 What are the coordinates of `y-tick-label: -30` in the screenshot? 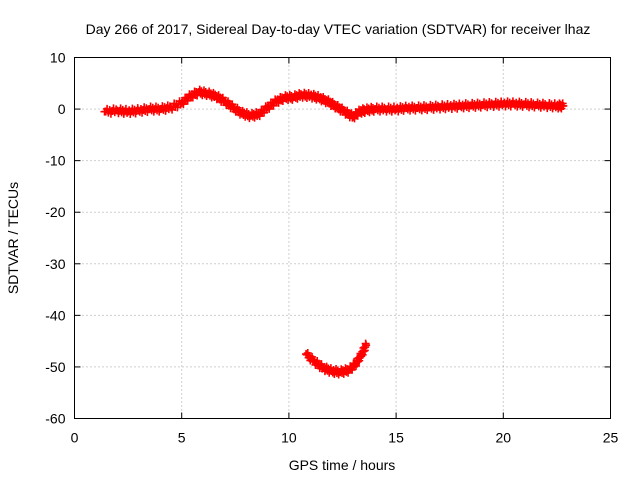 It's located at (55, 264).